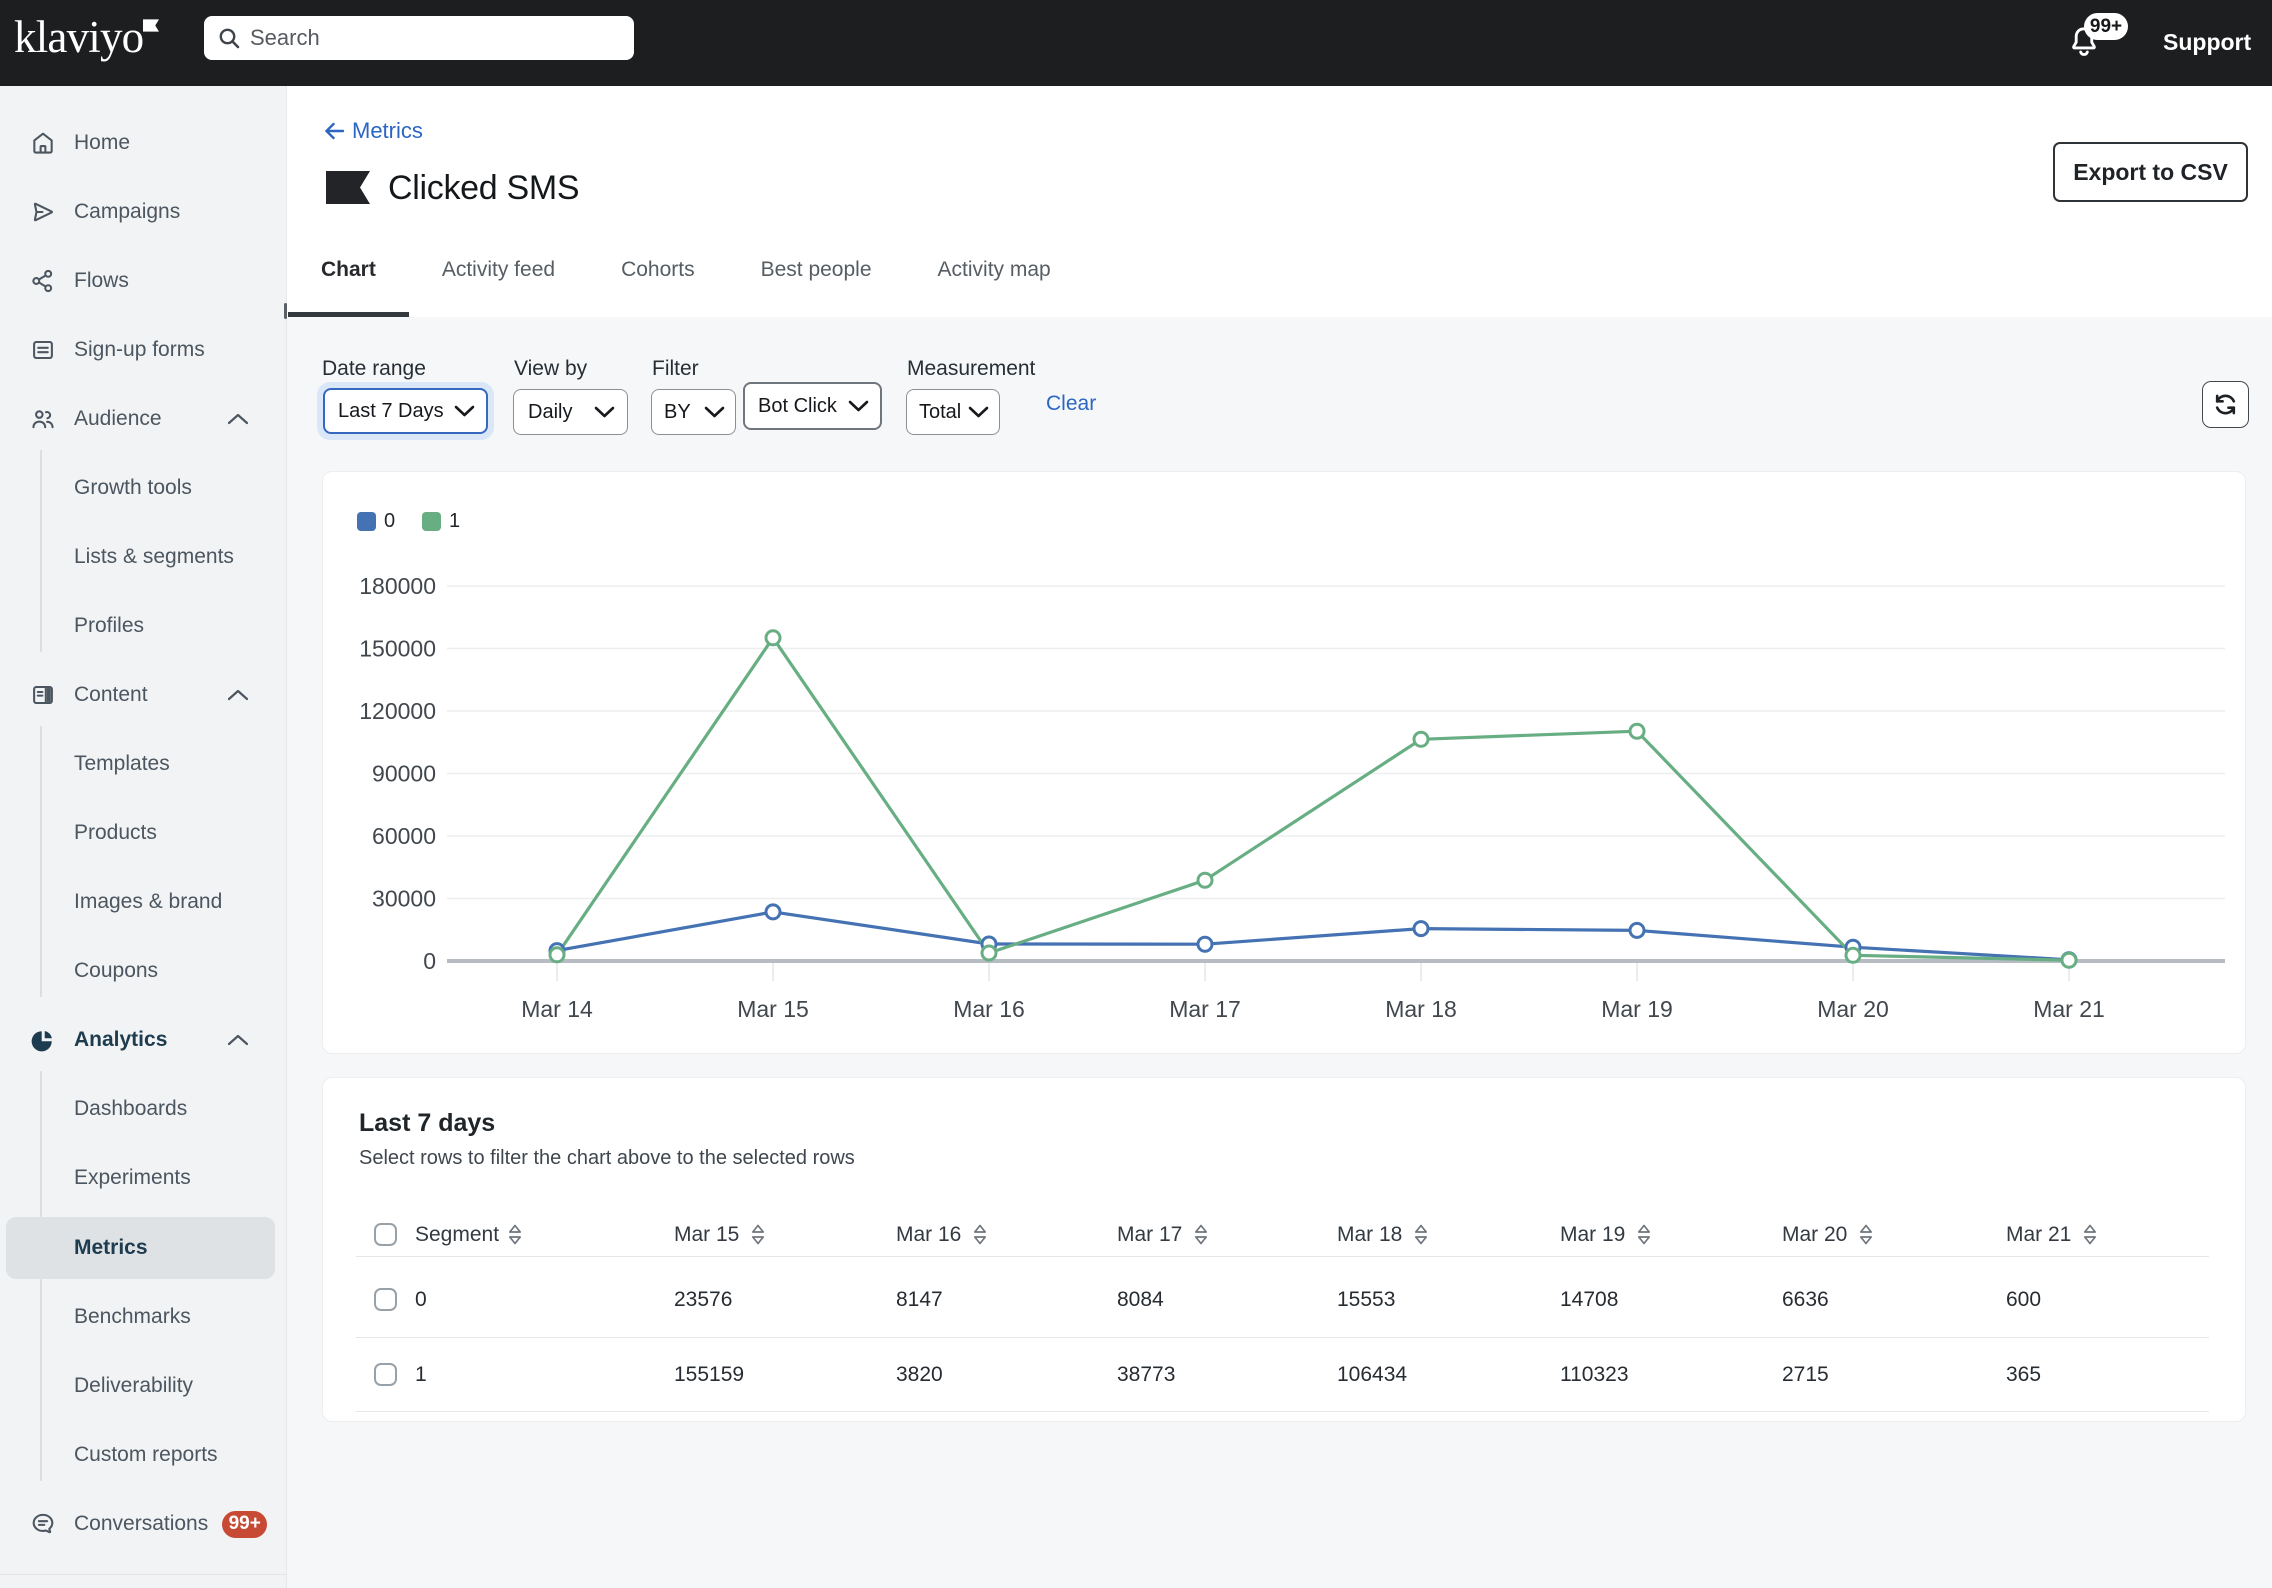 The width and height of the screenshot is (2272, 1588). Describe the element at coordinates (1421, 1009) in the screenshot. I see `svg-text: Mar 18` at that location.